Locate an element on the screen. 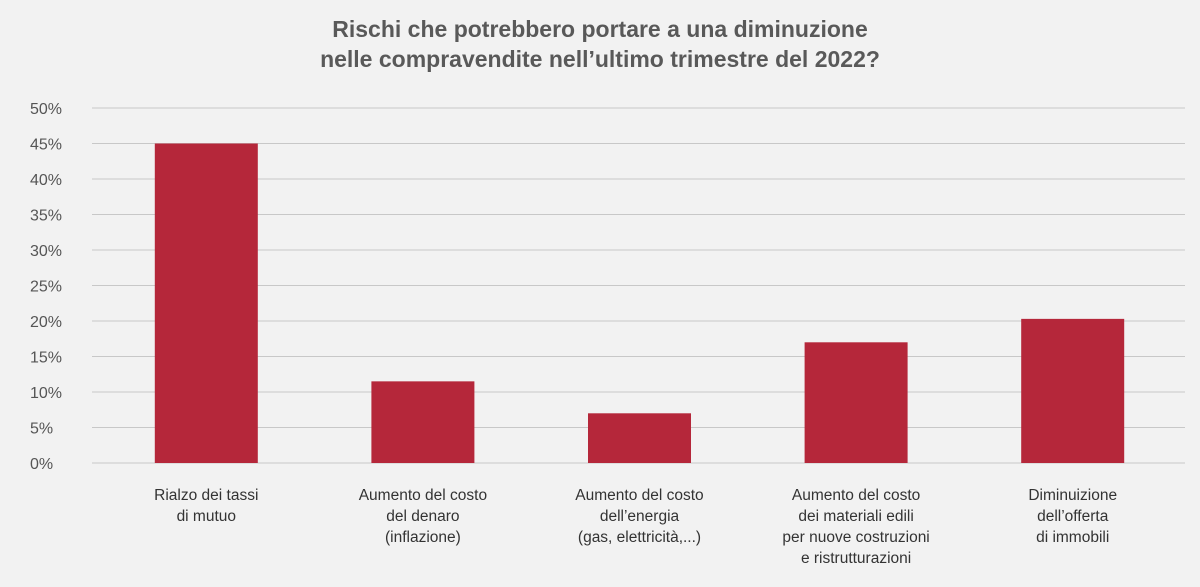  y-tick-label: 5% is located at coordinates (41, 429).